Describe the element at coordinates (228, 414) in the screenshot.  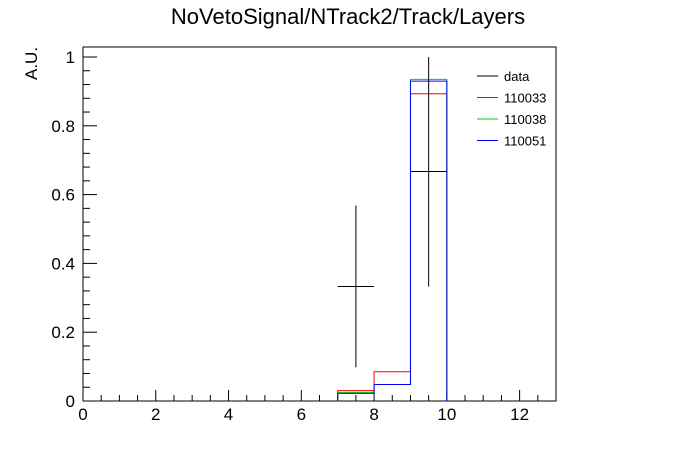
I see `x-tick-label: 4` at that location.